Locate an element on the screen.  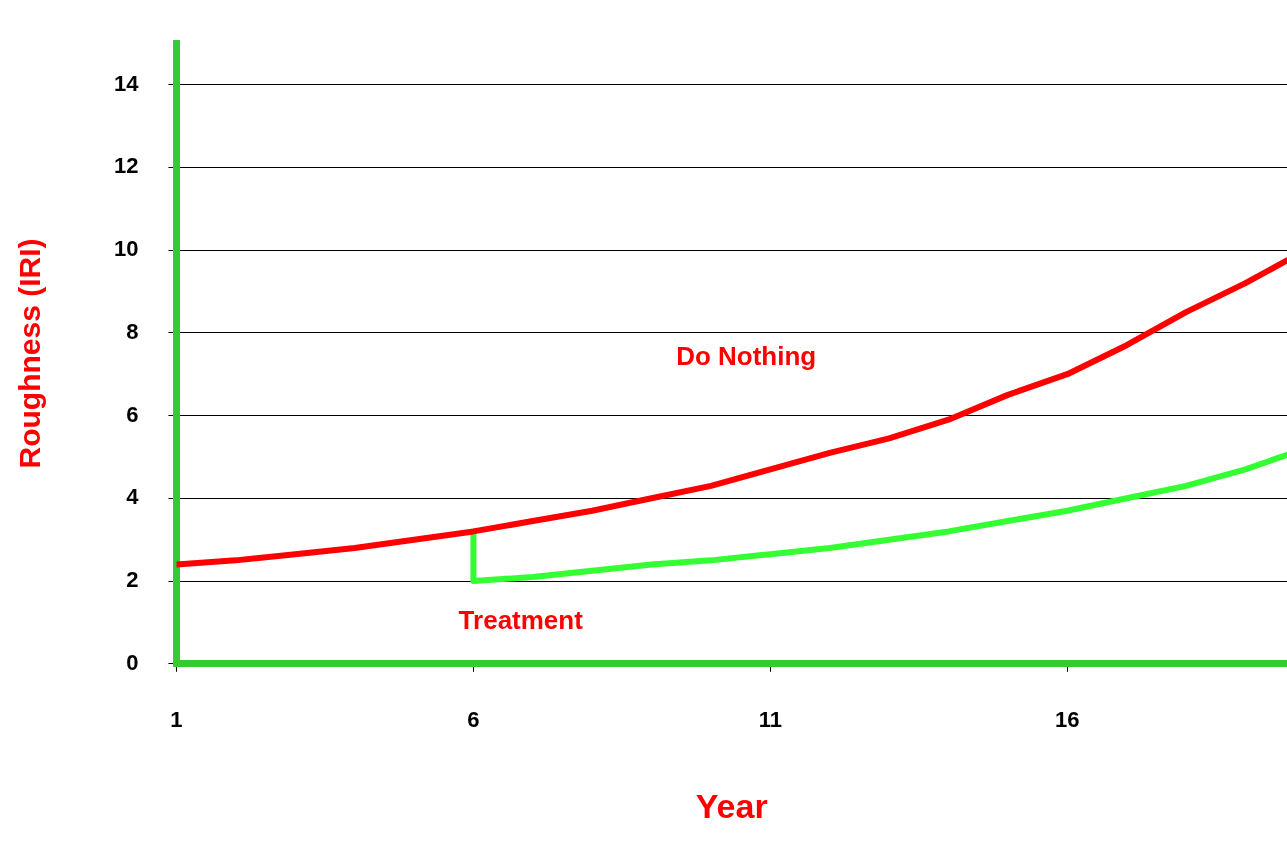
x-tick-label: 11 is located at coordinates (770, 720).